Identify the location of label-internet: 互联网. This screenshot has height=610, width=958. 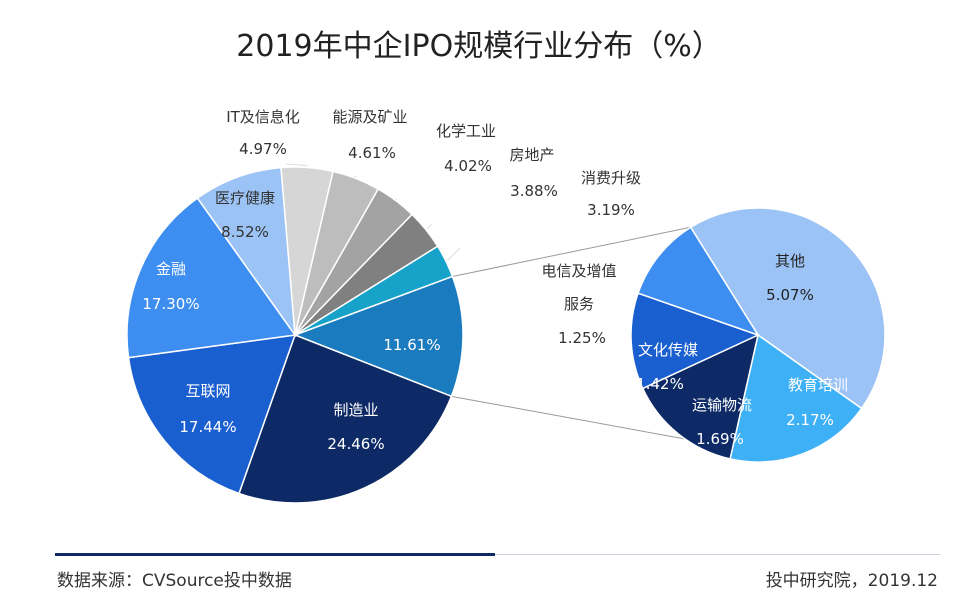
(207, 391).